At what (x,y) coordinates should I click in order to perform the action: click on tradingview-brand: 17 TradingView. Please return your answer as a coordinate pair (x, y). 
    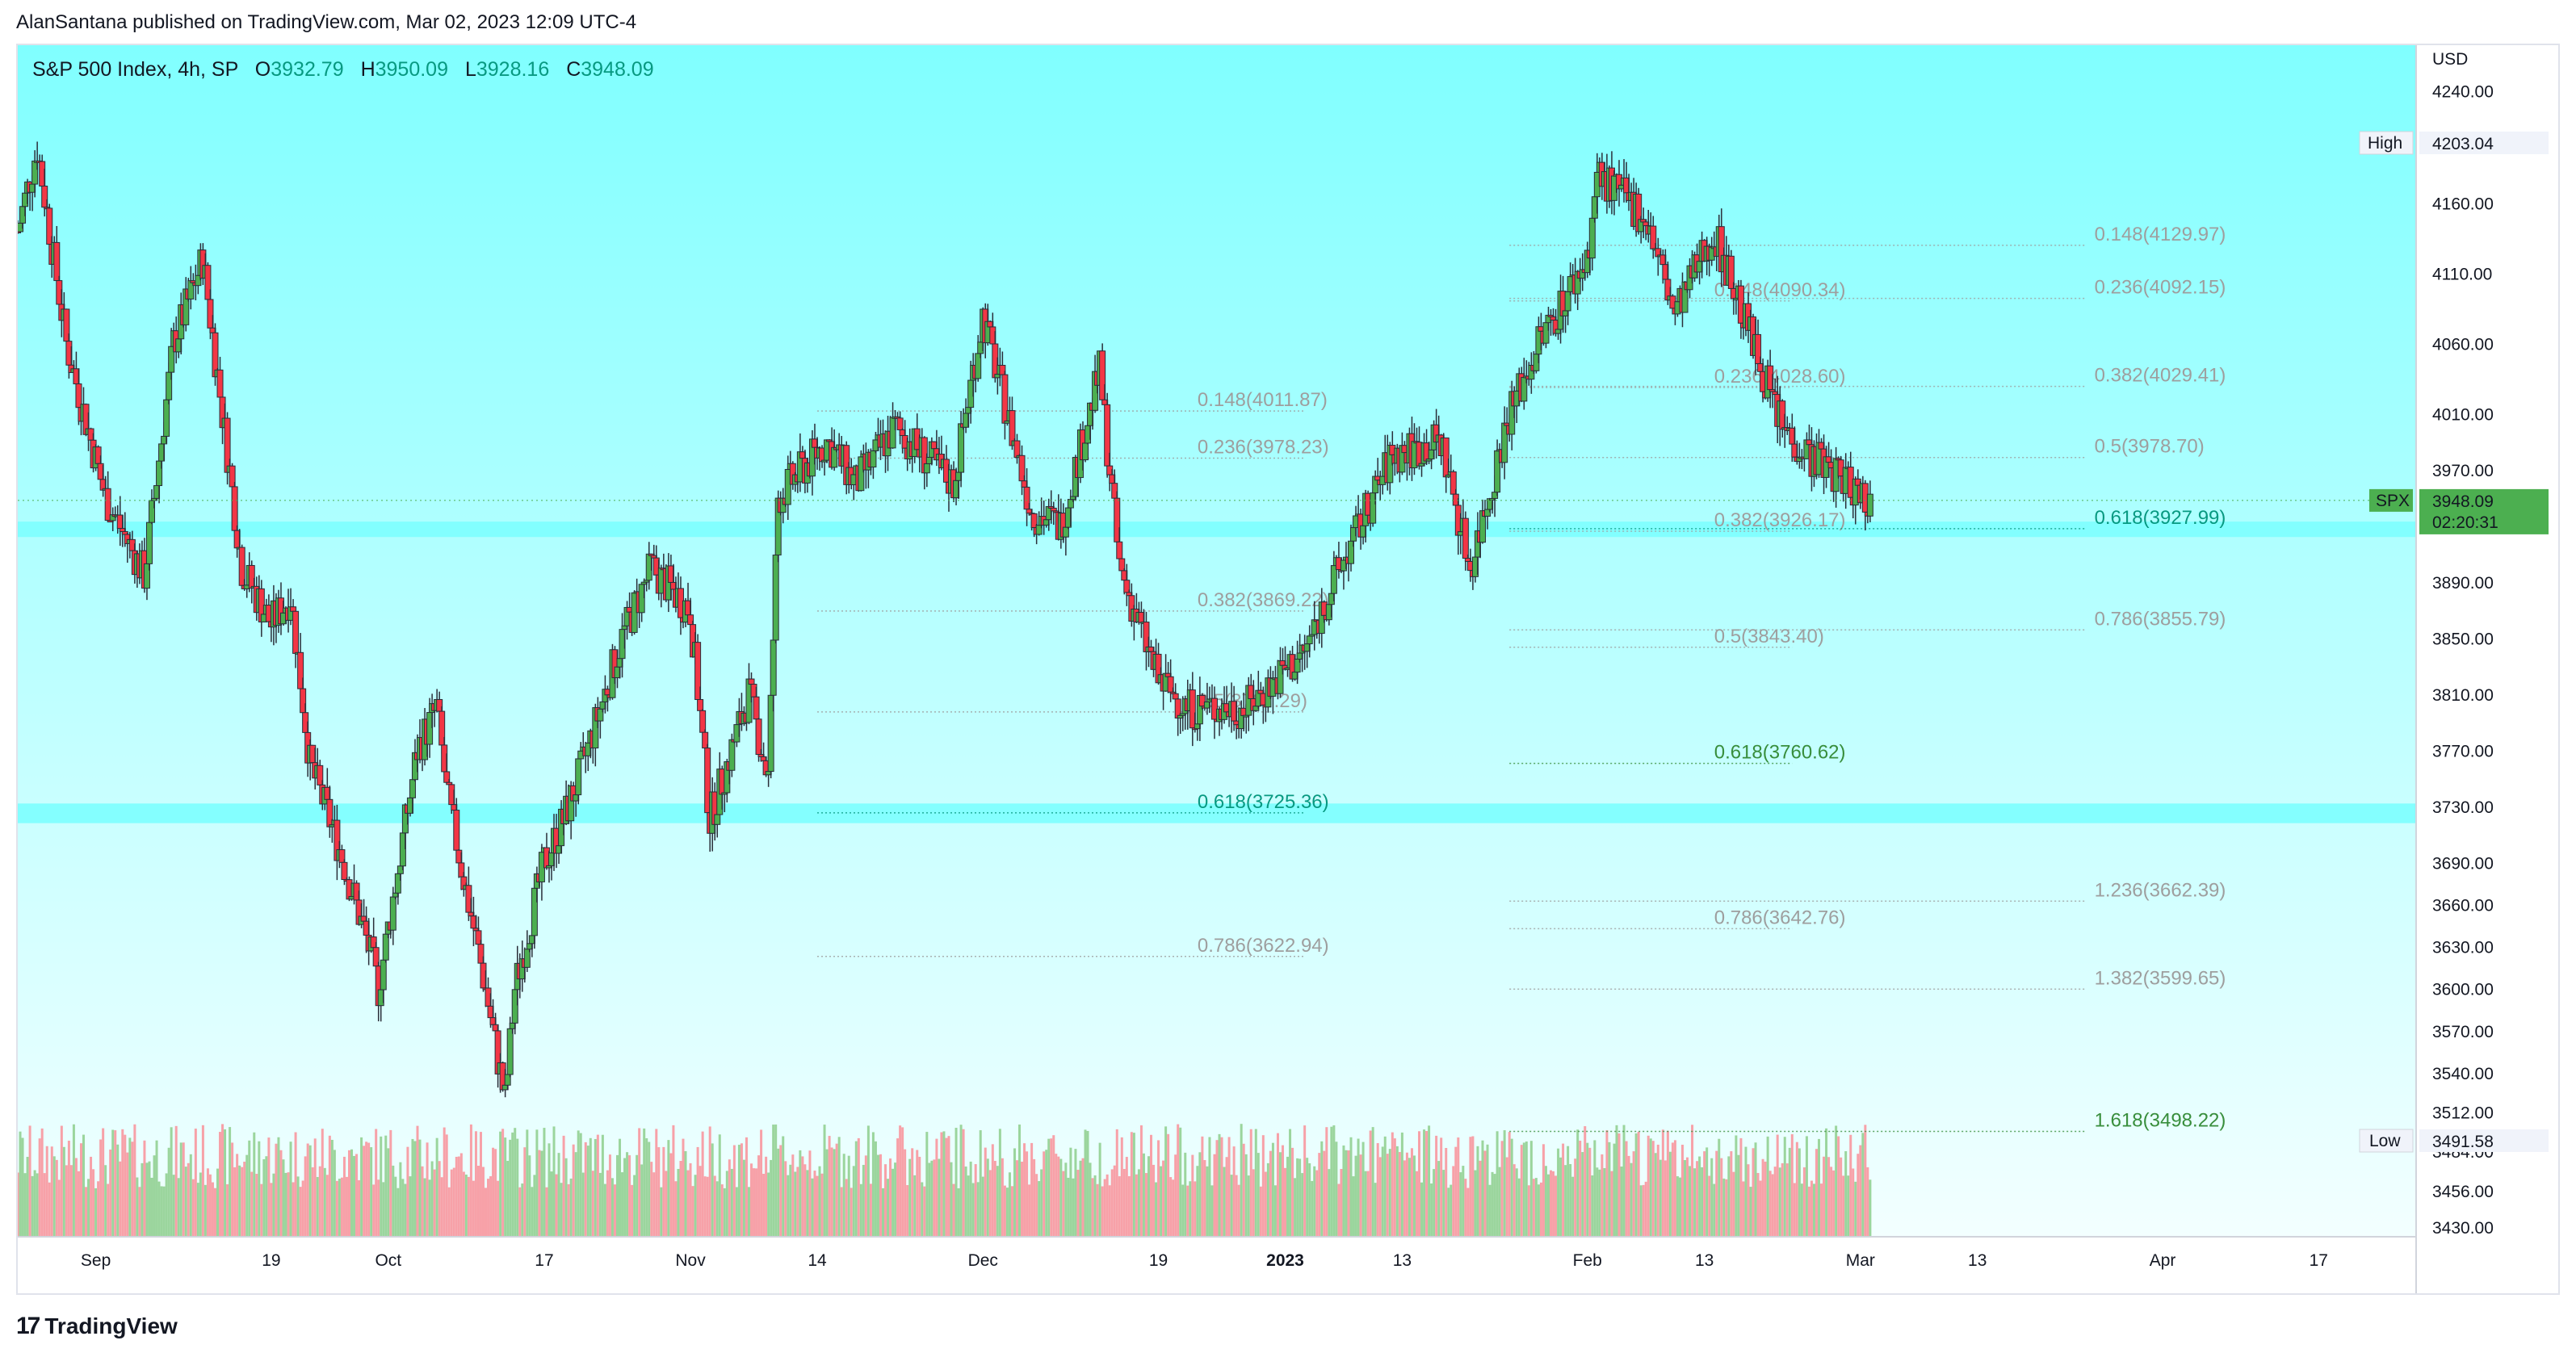
    Looking at the image, I should click on (97, 1326).